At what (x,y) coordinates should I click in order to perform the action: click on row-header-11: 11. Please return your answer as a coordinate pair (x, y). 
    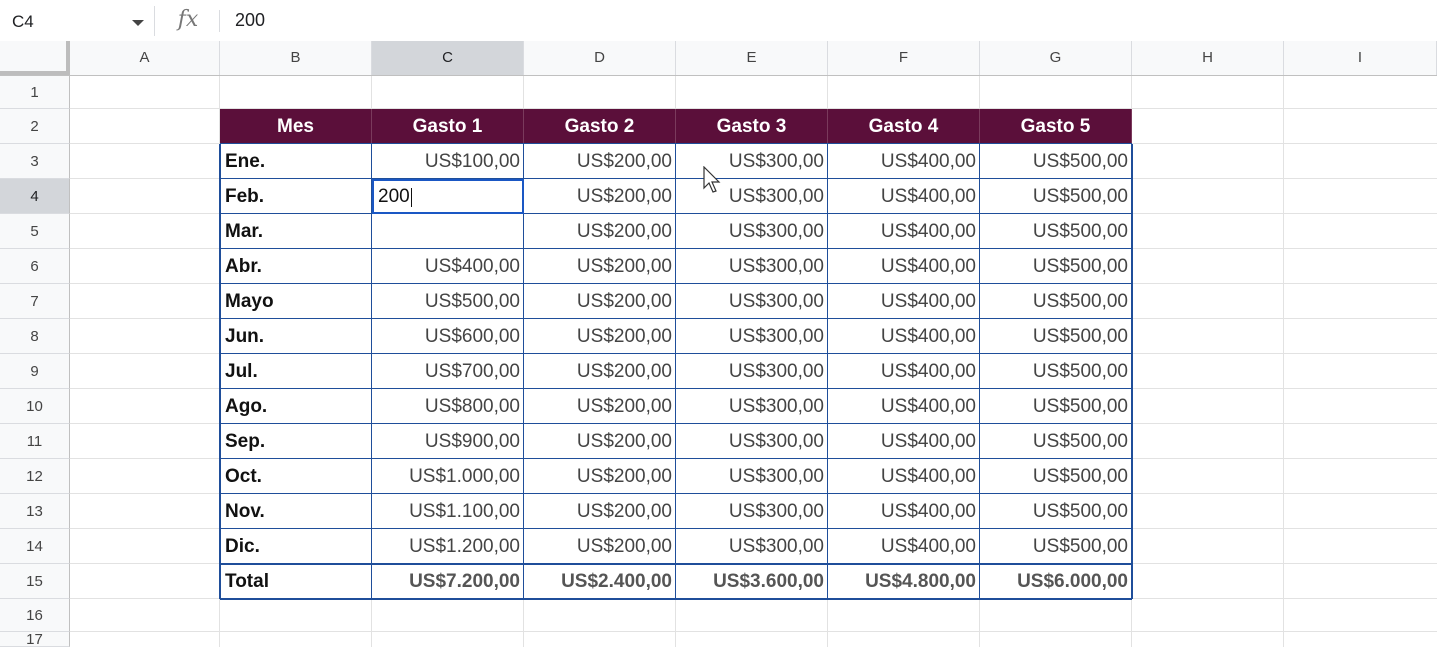
    Looking at the image, I should click on (35, 441).